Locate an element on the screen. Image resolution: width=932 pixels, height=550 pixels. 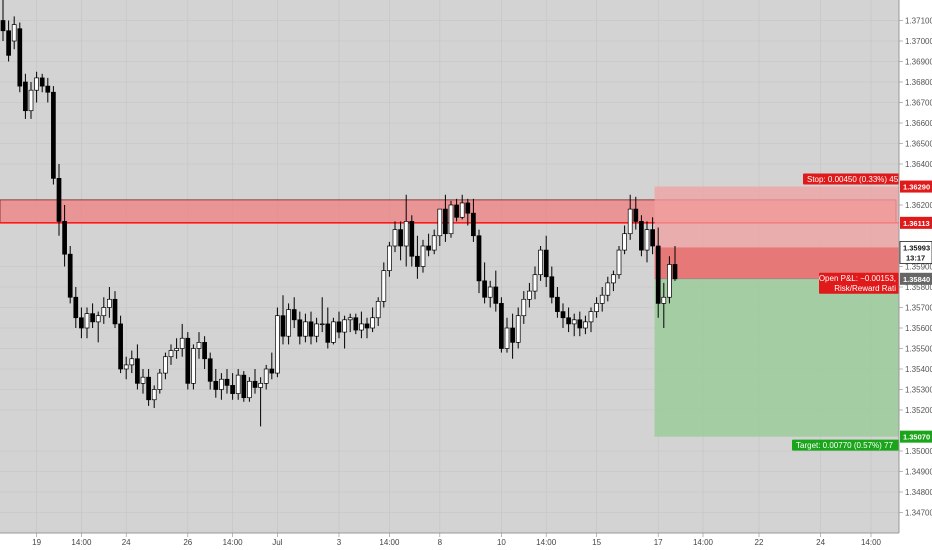
short-position-tool is located at coordinates (776, 311).